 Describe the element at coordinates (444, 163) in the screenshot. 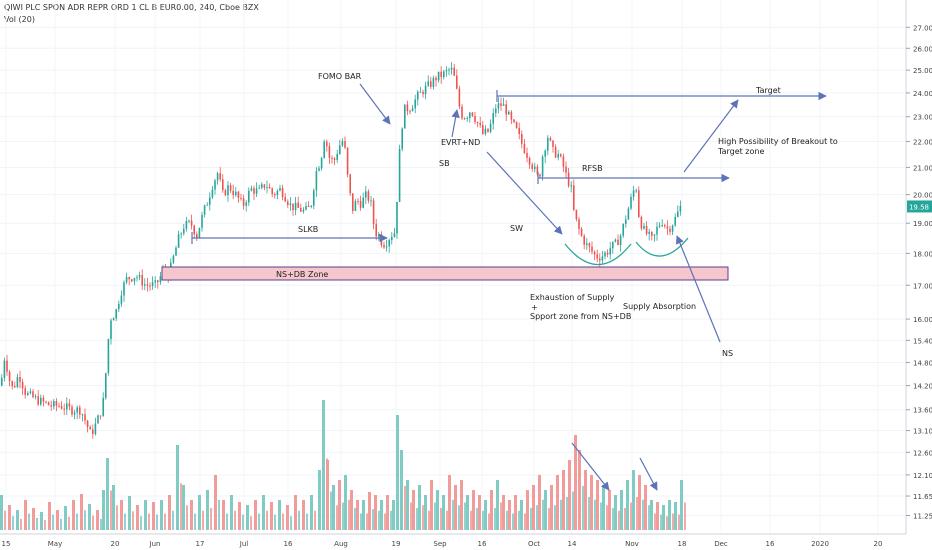

I see `sb-label: SB` at that location.